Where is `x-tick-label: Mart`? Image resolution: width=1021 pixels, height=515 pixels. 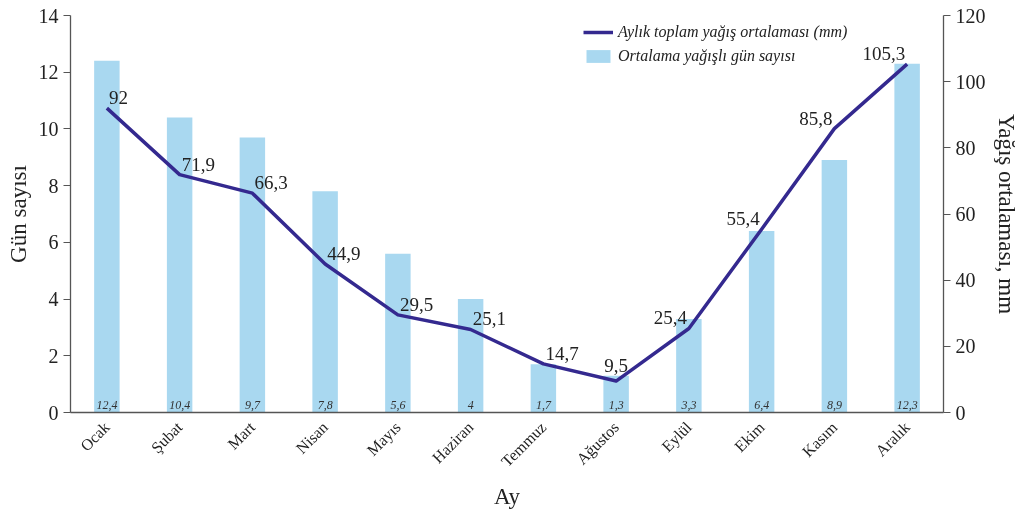
x-tick-label: Mart is located at coordinates (241, 435).